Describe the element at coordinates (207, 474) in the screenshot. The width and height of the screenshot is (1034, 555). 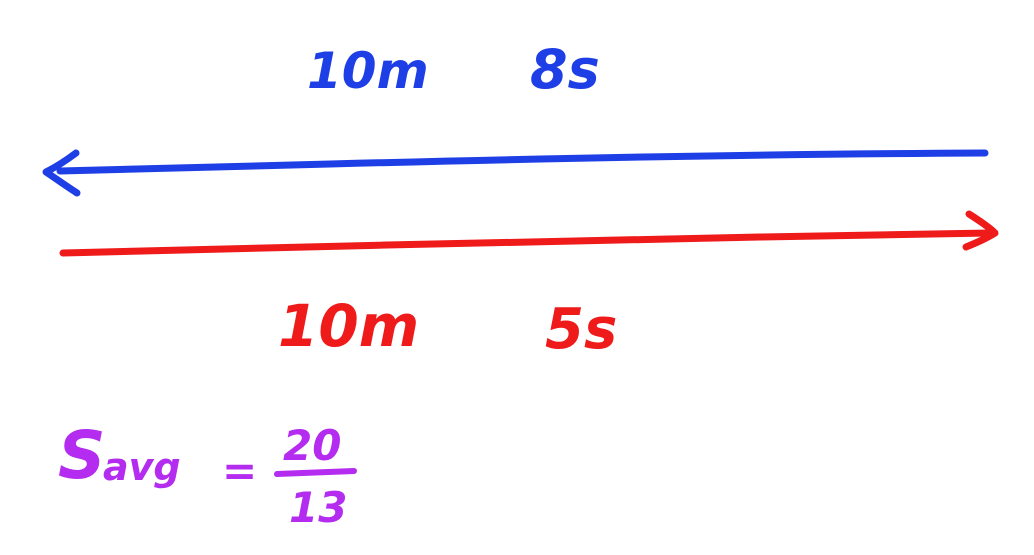
I see `average-speed-formula: S avg = 20 13` at that location.